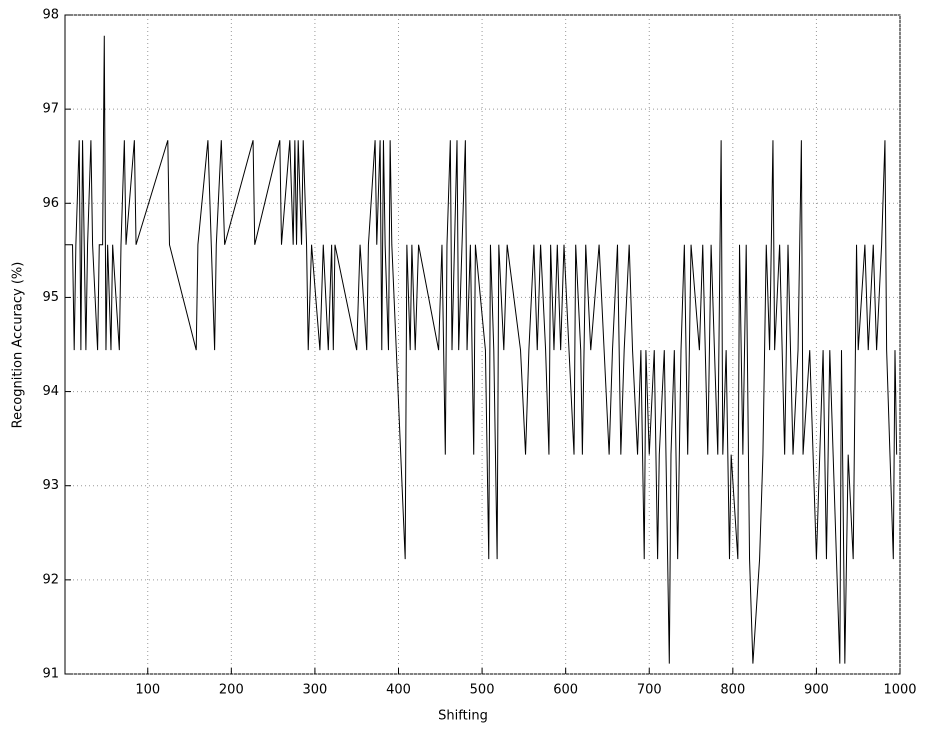 The width and height of the screenshot is (927, 733). I want to click on y-tick-label: 91, so click(50, 674).